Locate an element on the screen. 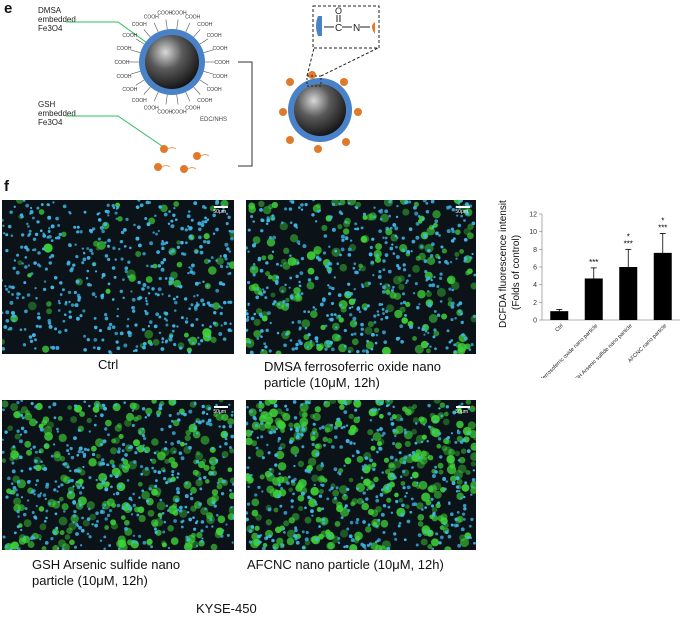 Image resolution: width=685 pixels, height=619 pixels. dmsa-label-line: embedded is located at coordinates (57, 19).